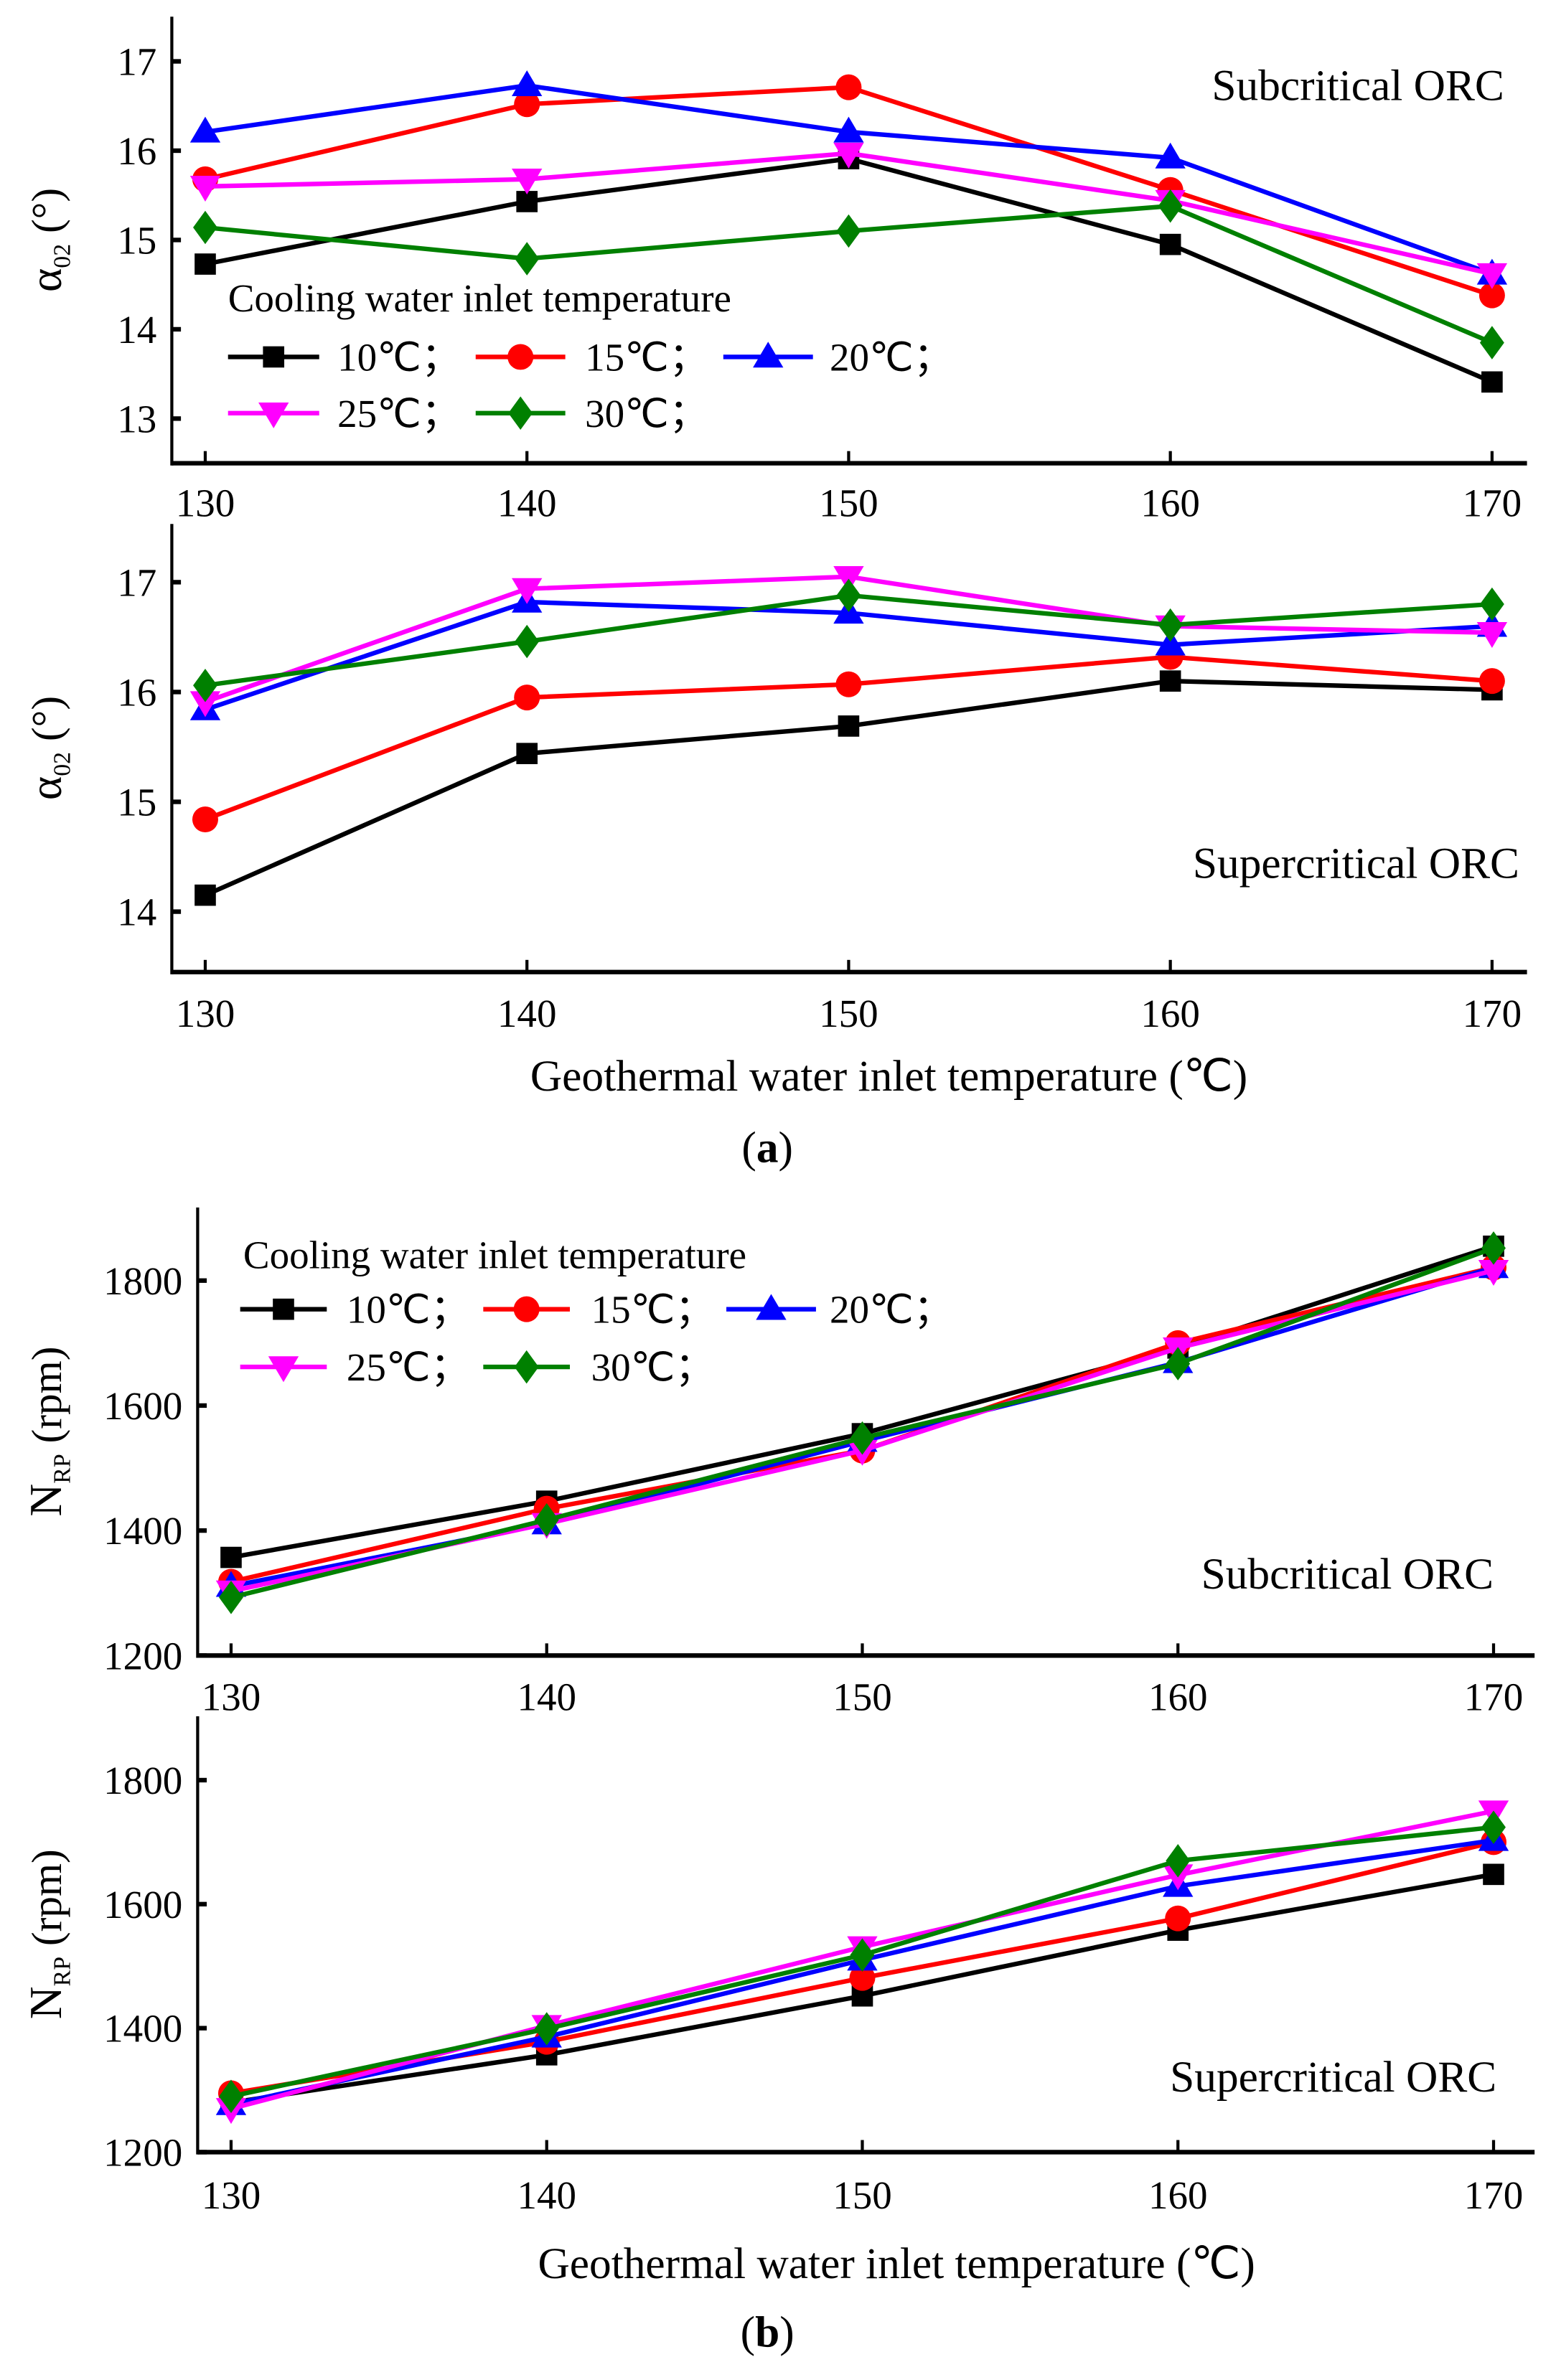  Describe the element at coordinates (787, 2332) in the screenshot. I see `caption-paren: )` at that location.